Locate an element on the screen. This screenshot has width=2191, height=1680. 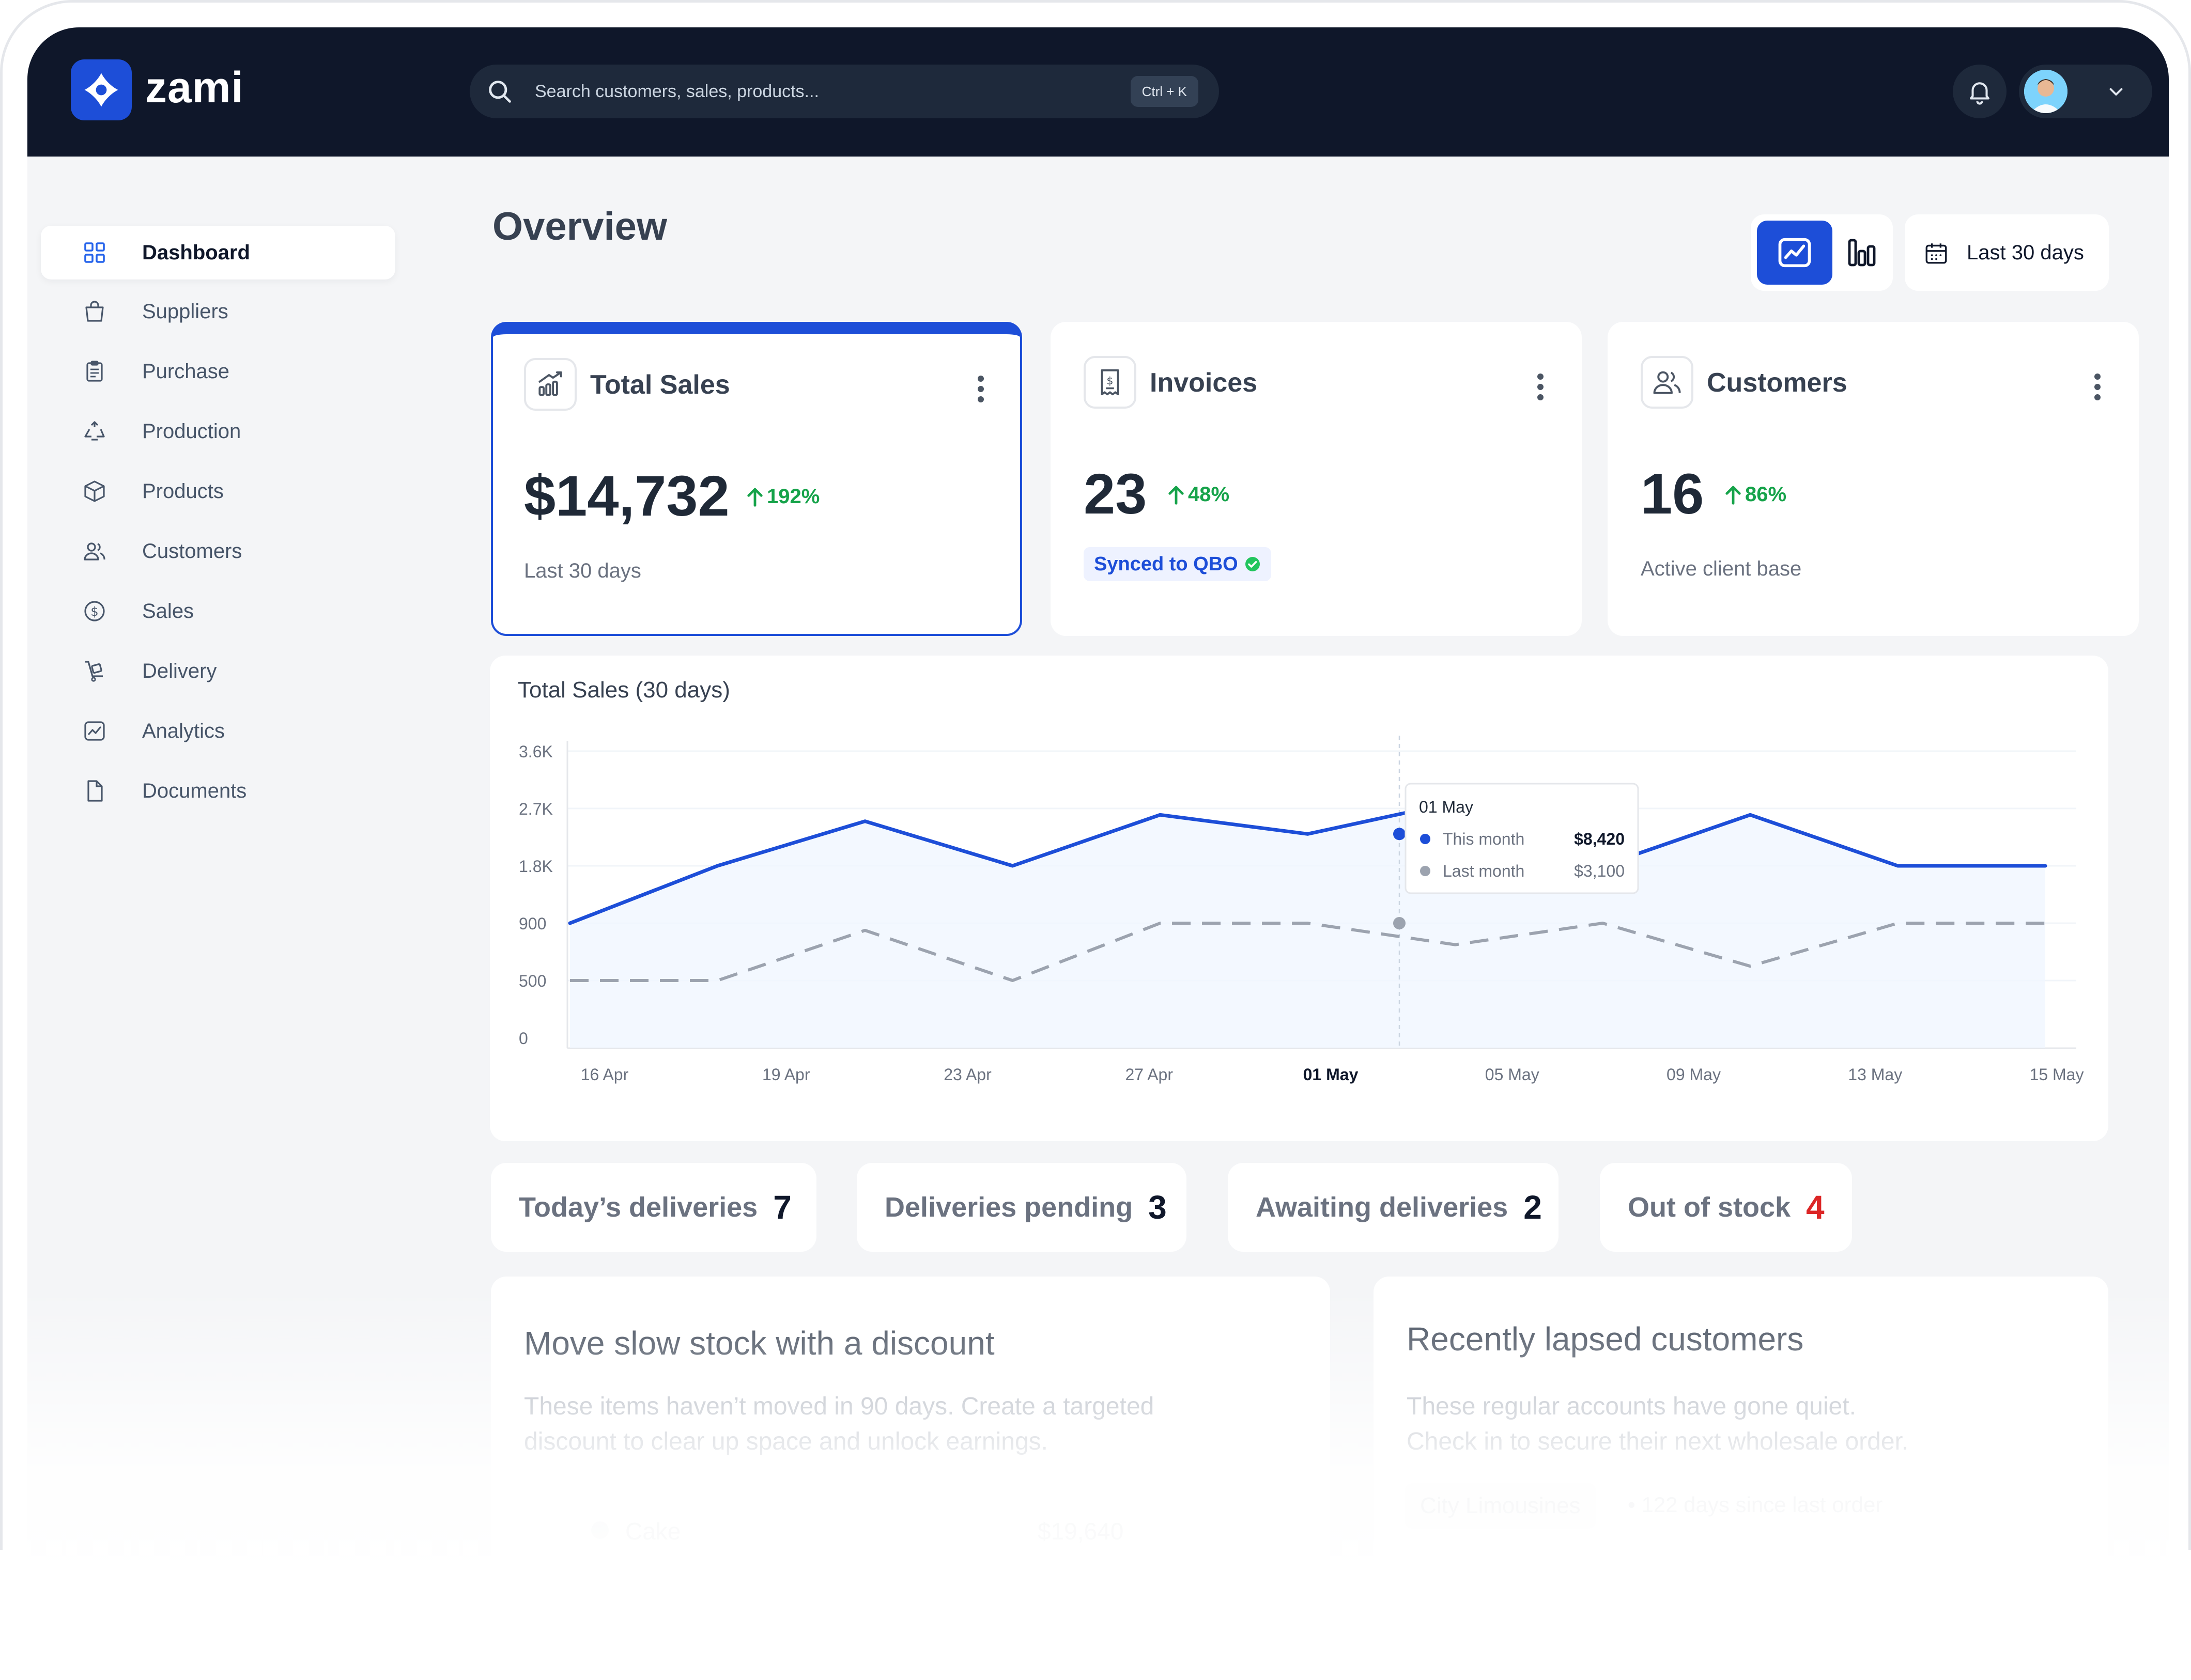
sidebar-item-label: Documents is located at coordinates (194, 791).